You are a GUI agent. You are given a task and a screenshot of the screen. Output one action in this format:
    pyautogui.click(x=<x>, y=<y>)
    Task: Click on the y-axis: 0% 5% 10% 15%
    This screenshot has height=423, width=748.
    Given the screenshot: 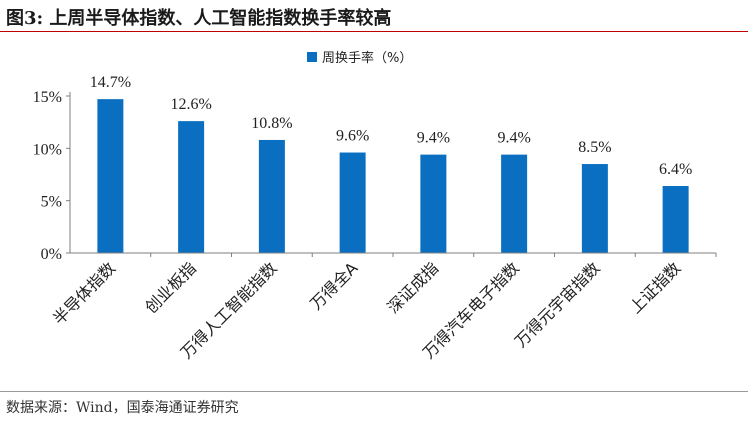 What is the action you would take?
    pyautogui.click(x=51, y=176)
    